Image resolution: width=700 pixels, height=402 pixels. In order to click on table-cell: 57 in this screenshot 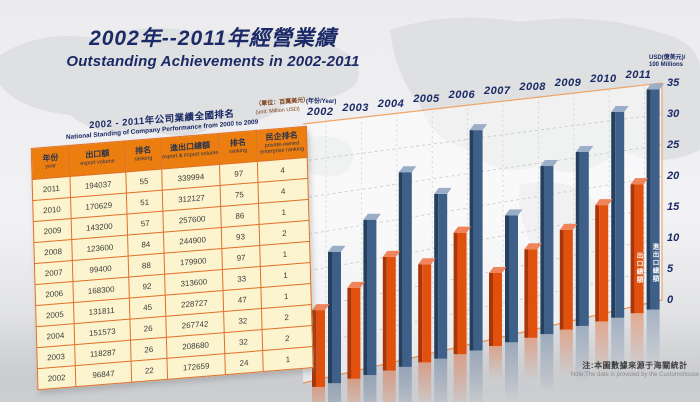, I will do `click(145, 223)`.